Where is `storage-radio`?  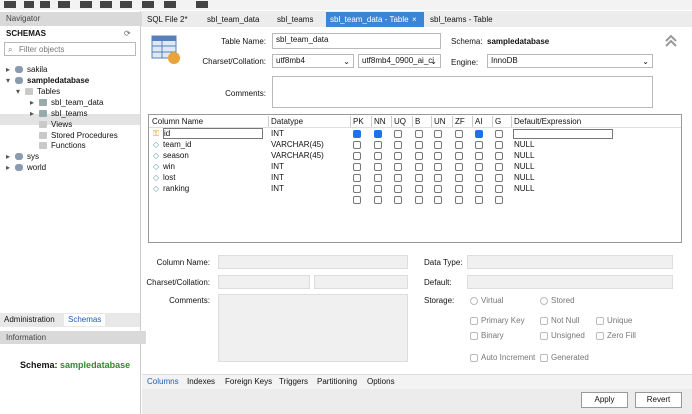
storage-radio is located at coordinates (544, 301).